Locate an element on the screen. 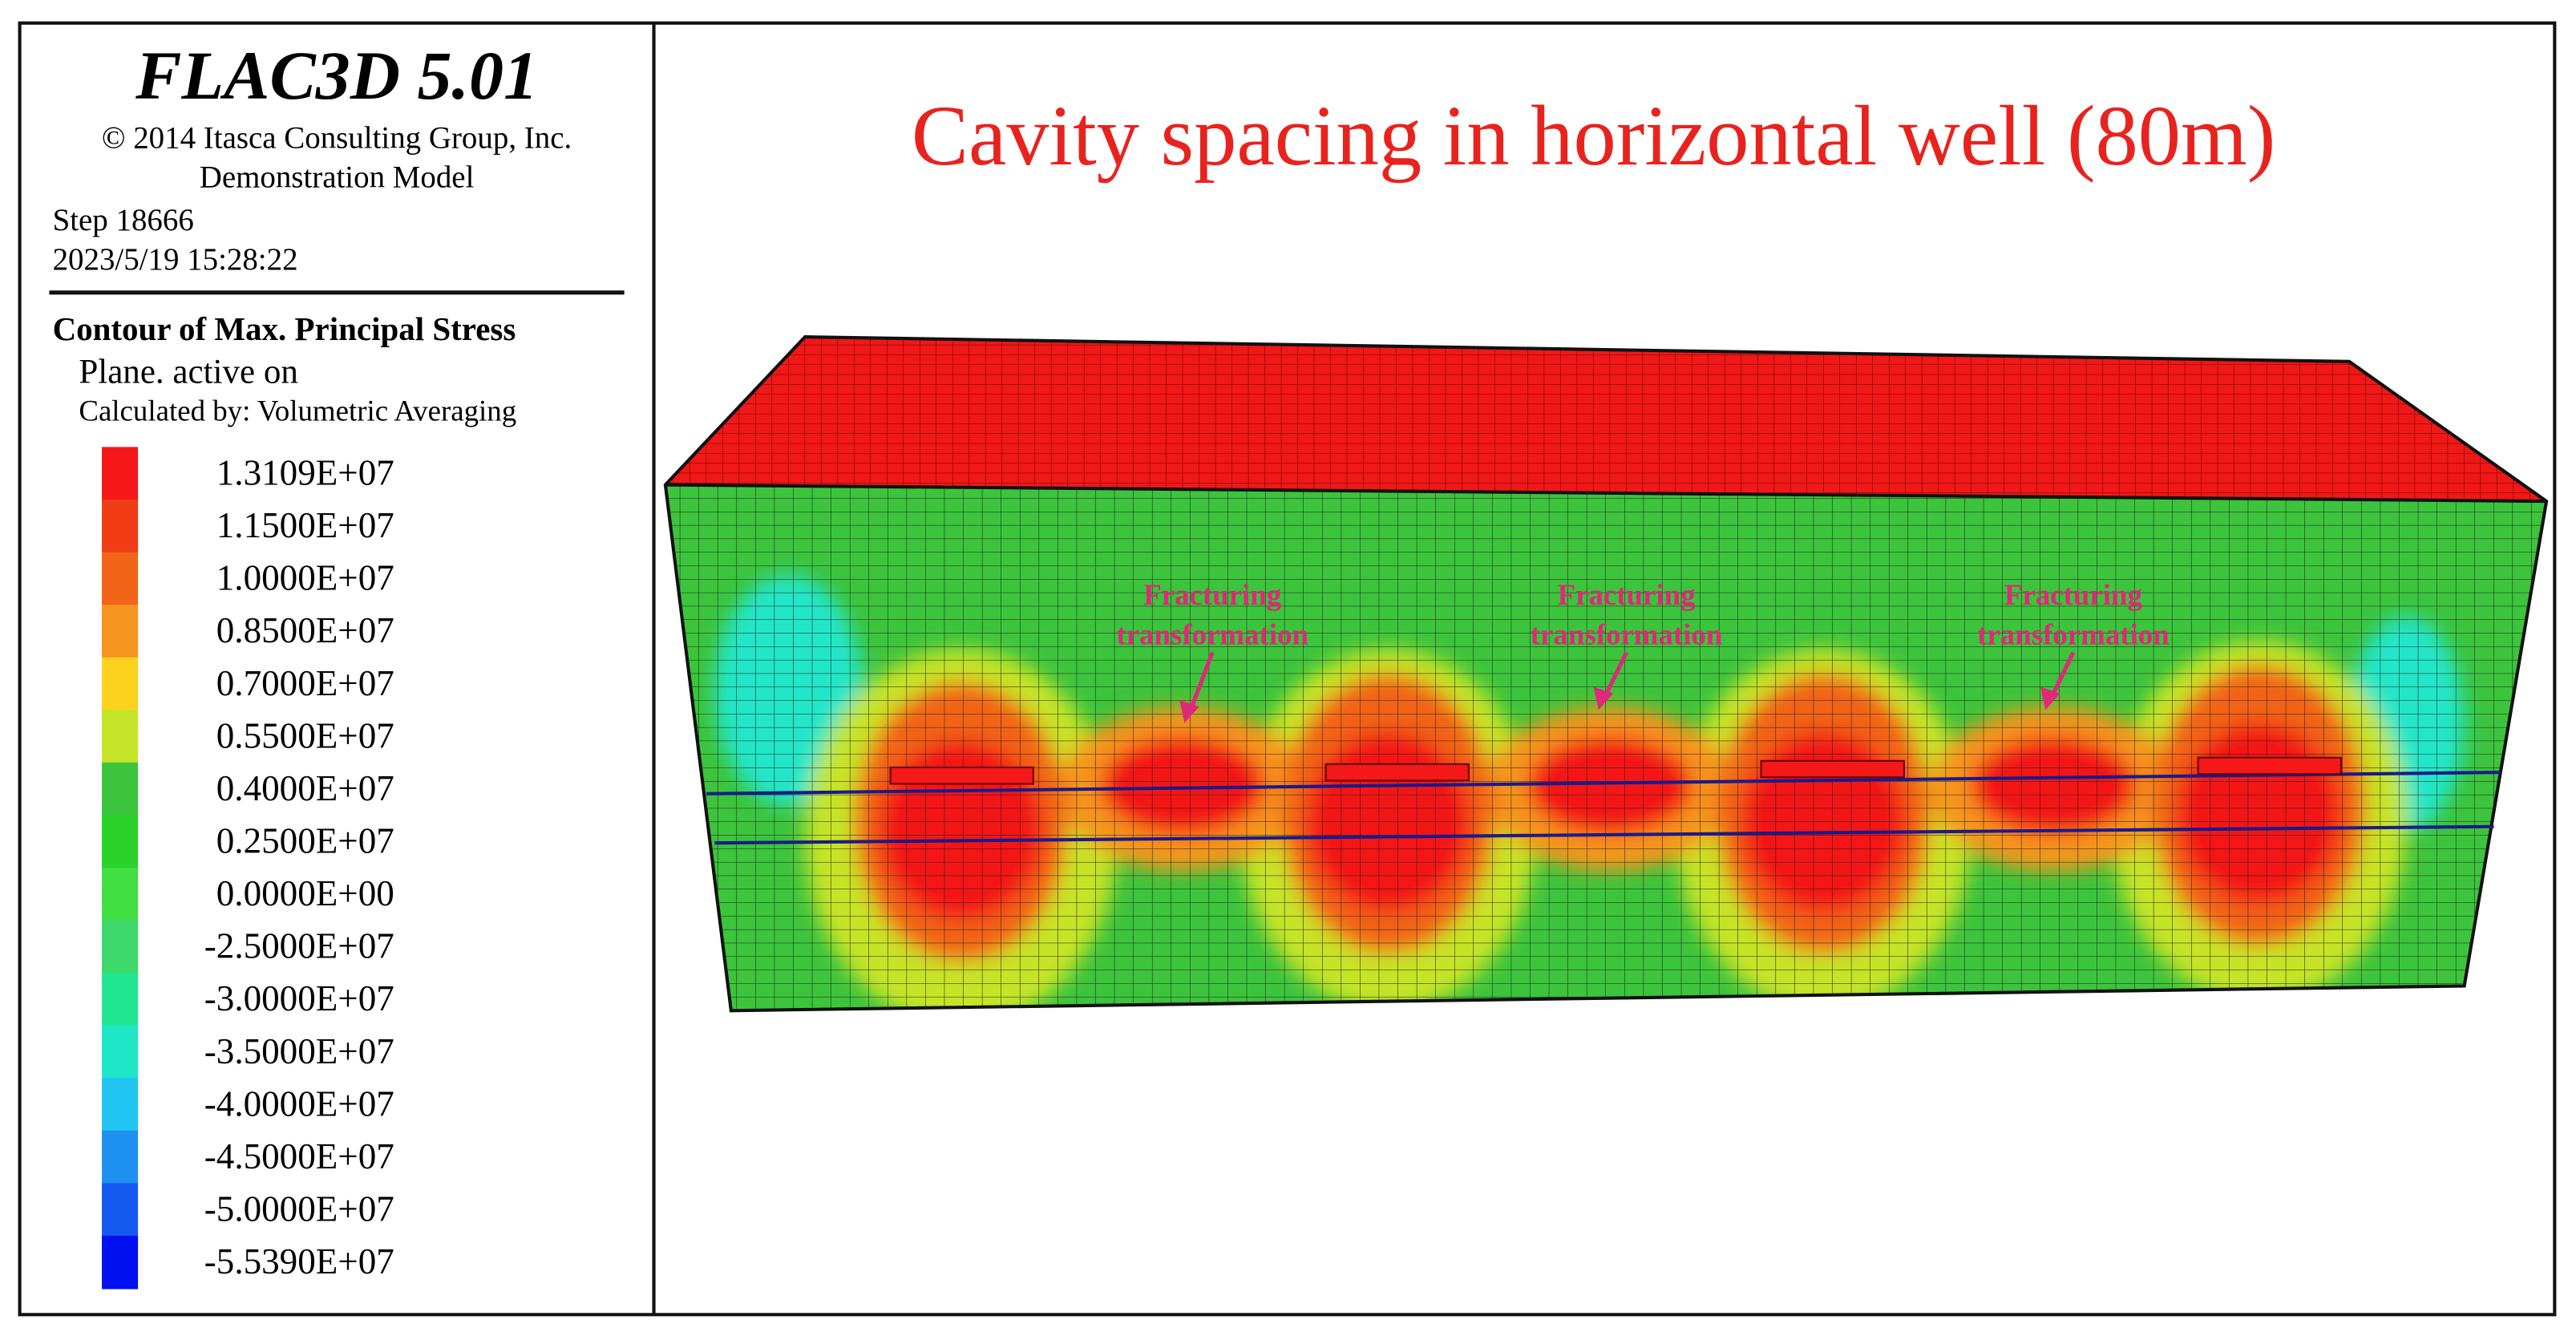  top-mesh is located at coordinates (1606, 419).